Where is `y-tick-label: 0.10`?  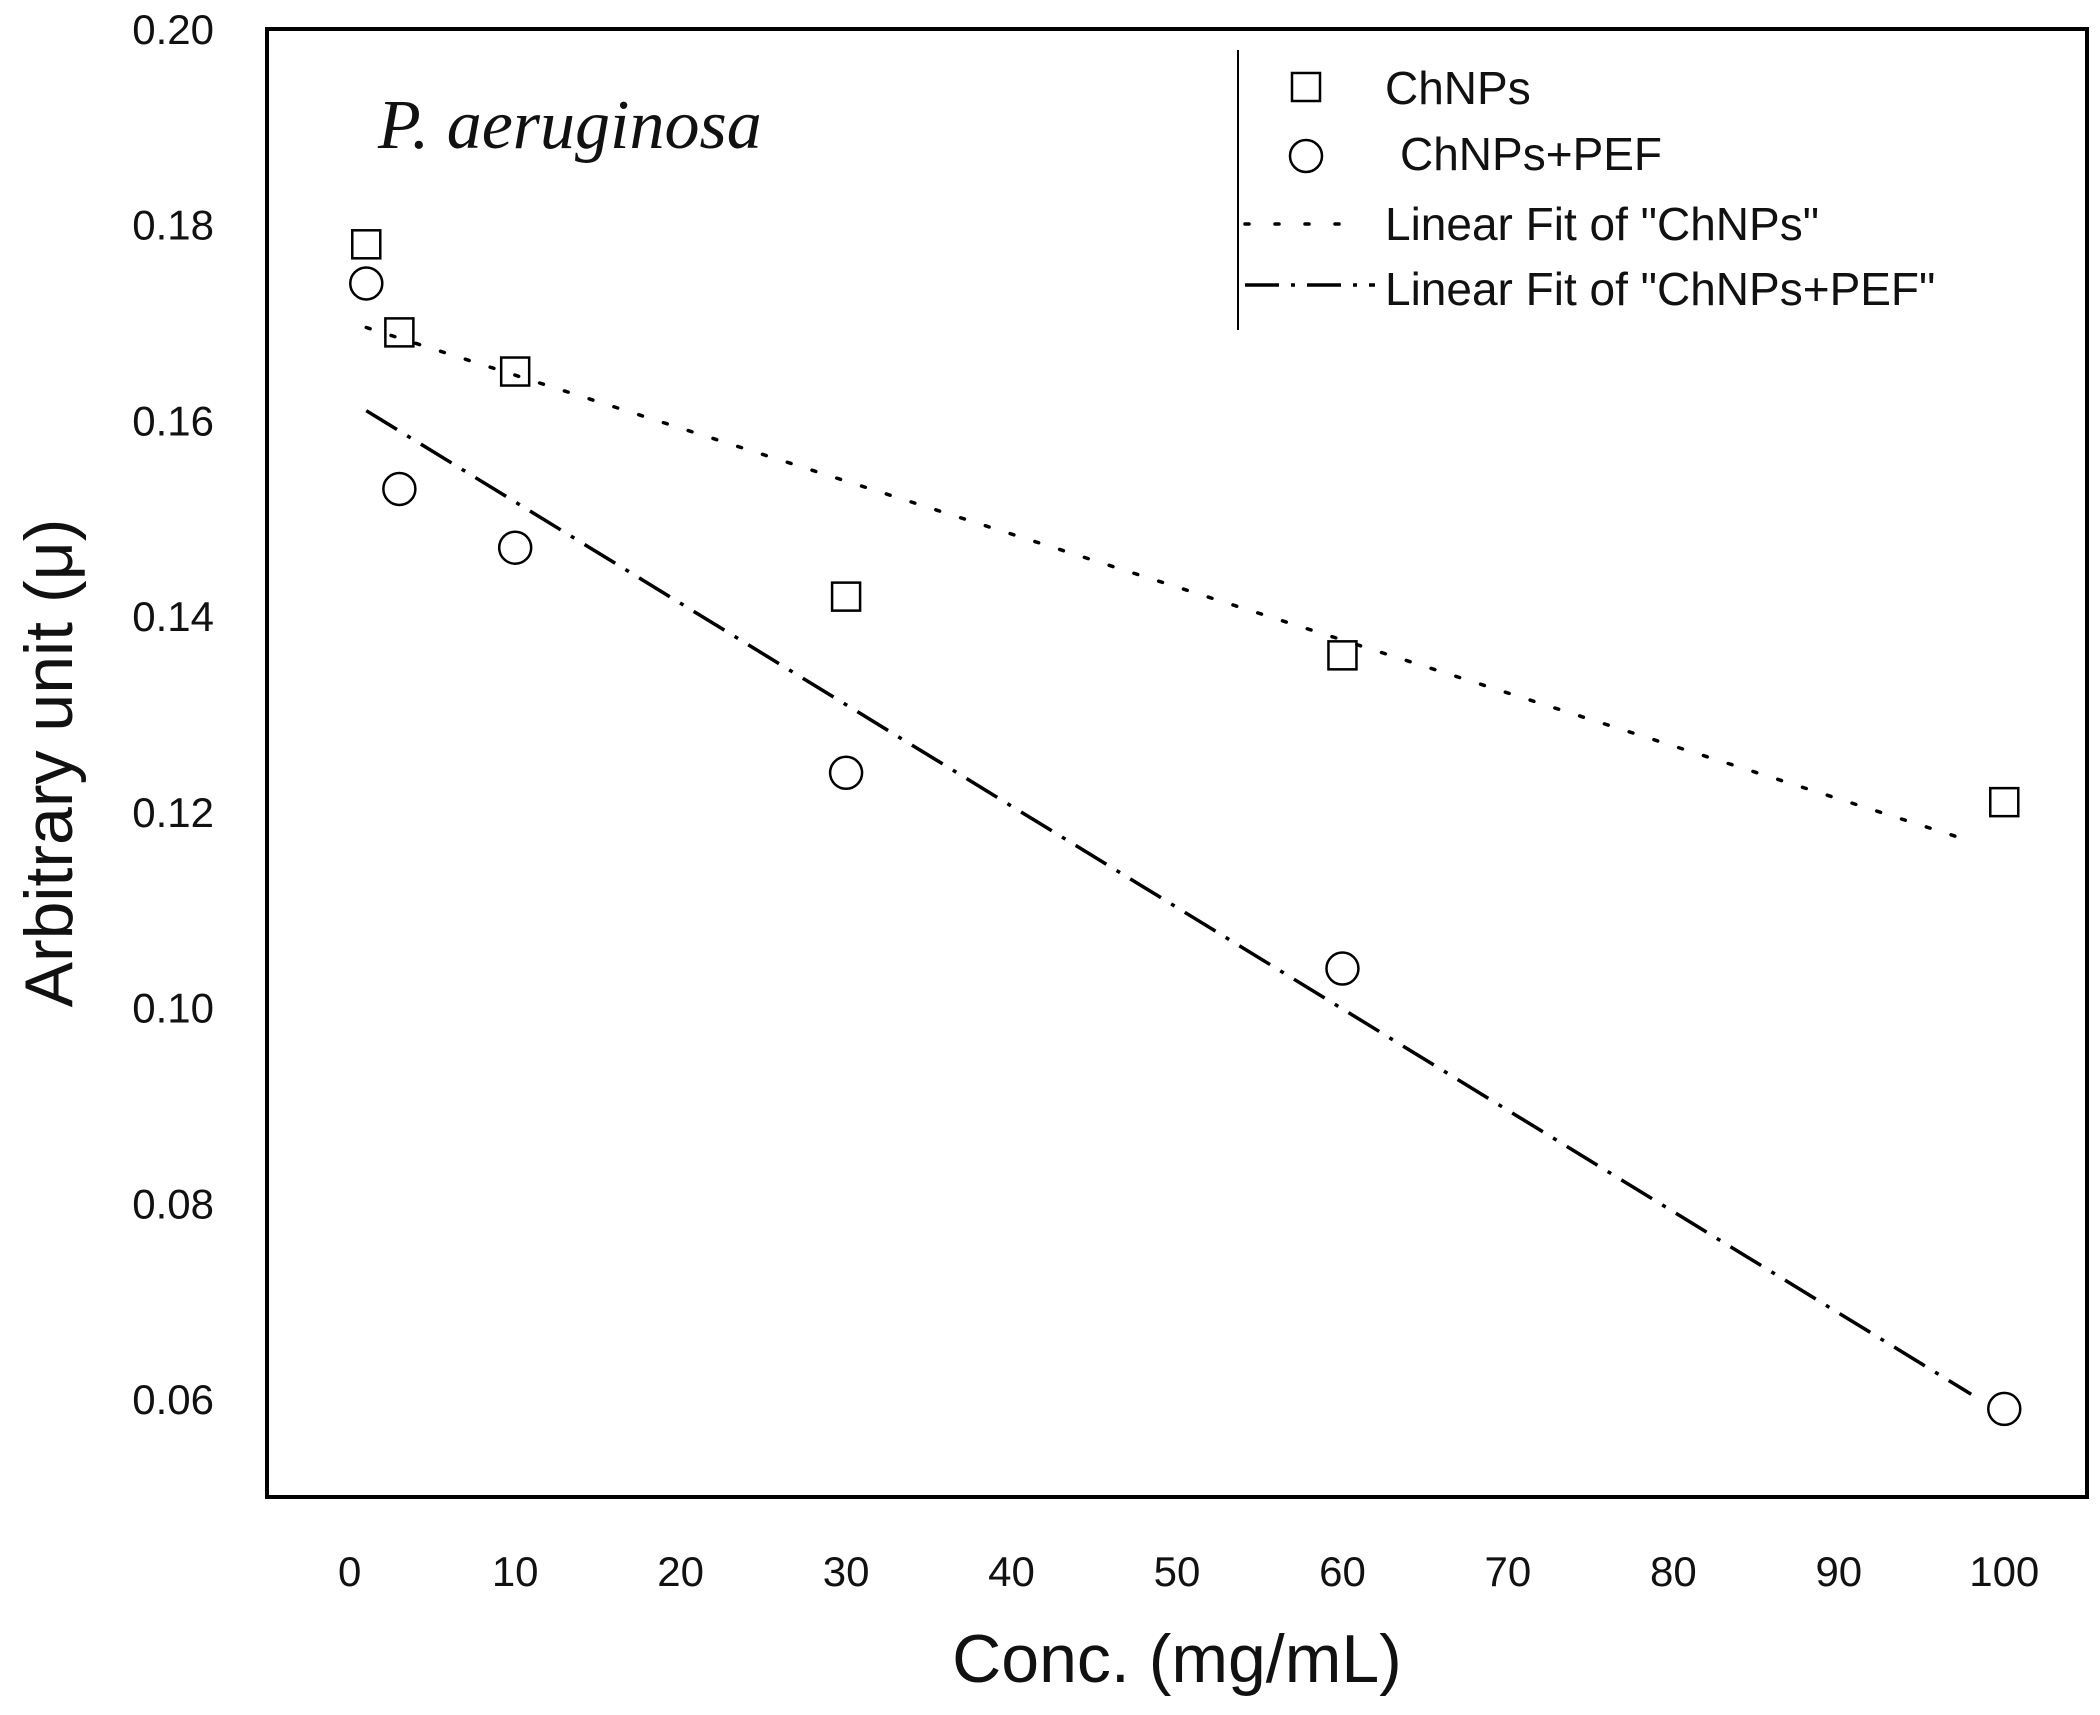
y-tick-label: 0.10 is located at coordinates (173, 1008).